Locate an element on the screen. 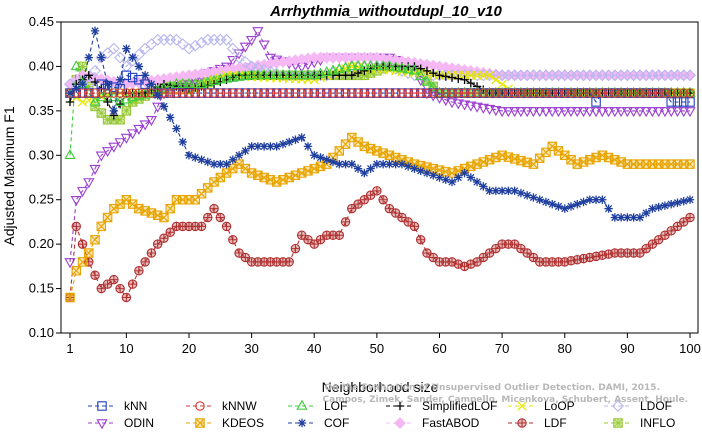 This screenshot has height=434, width=702. data-point-inflo is located at coordinates (126, 111).